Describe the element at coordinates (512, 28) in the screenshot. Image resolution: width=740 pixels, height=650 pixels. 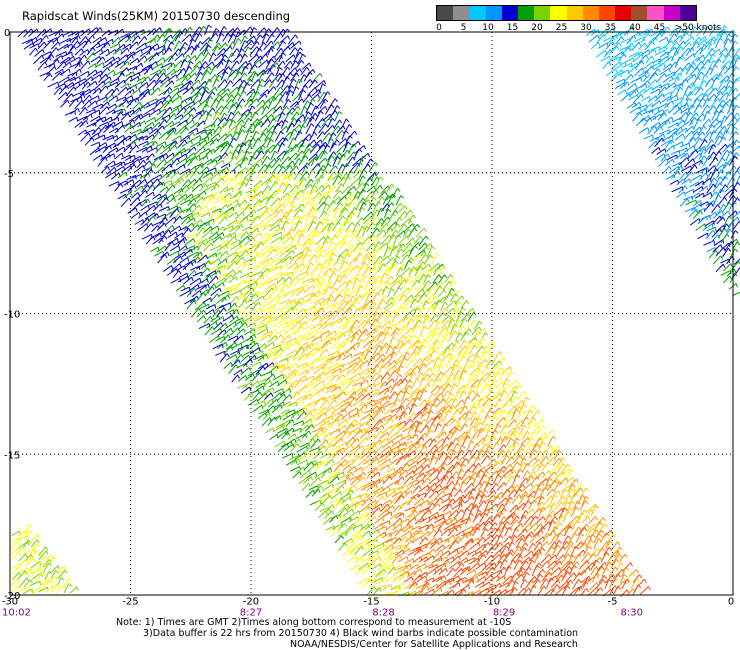
I see `scale-label: 15` at that location.